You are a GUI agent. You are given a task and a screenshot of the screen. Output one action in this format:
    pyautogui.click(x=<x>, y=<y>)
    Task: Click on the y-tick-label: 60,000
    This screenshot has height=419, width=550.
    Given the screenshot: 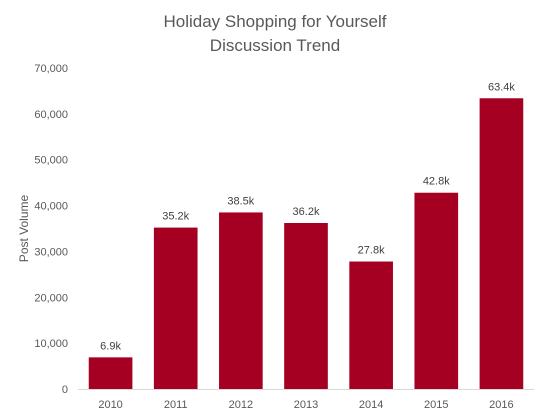 What is the action you would take?
    pyautogui.click(x=51, y=115)
    